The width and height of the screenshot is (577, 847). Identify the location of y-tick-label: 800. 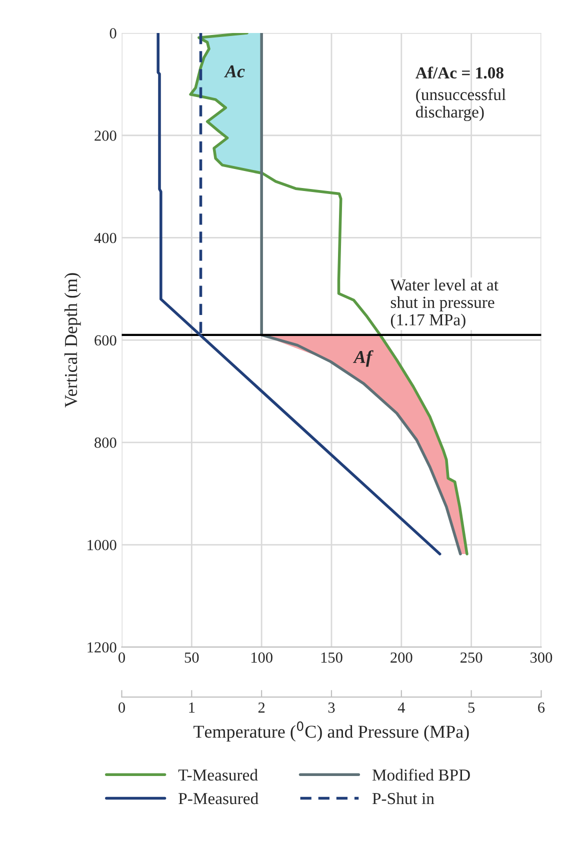
(105, 443).